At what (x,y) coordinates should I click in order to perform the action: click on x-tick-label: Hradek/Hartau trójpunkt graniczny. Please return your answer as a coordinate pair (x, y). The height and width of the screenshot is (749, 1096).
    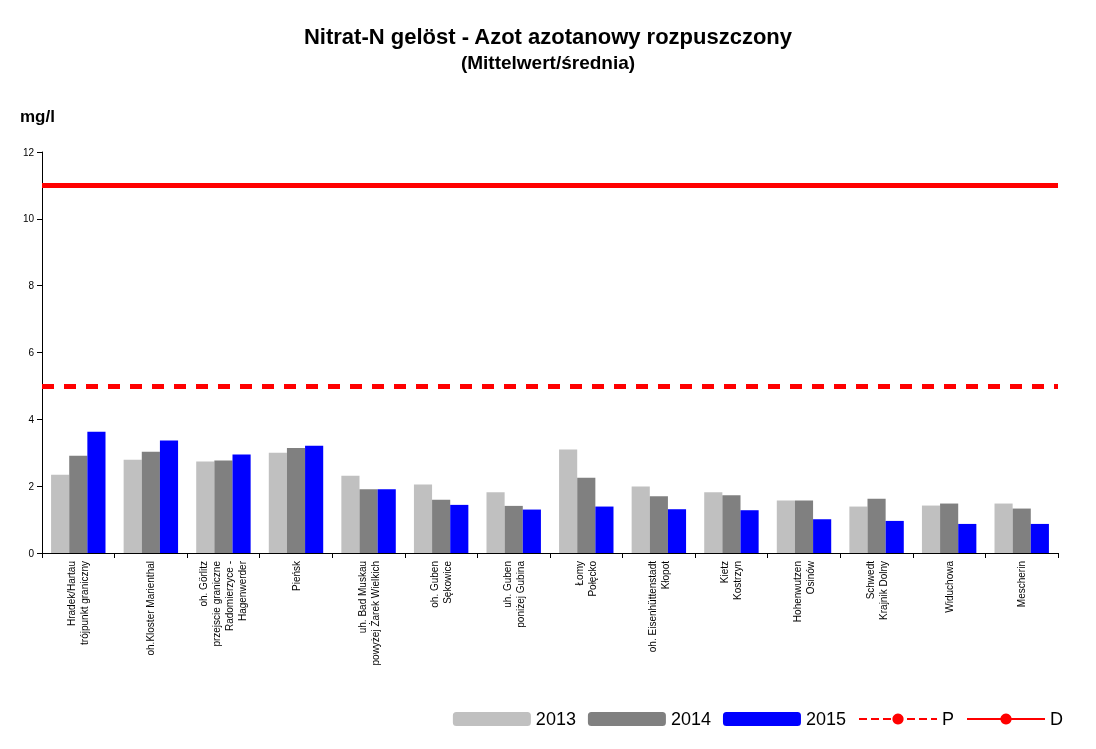
    Looking at the image, I should click on (78, 603).